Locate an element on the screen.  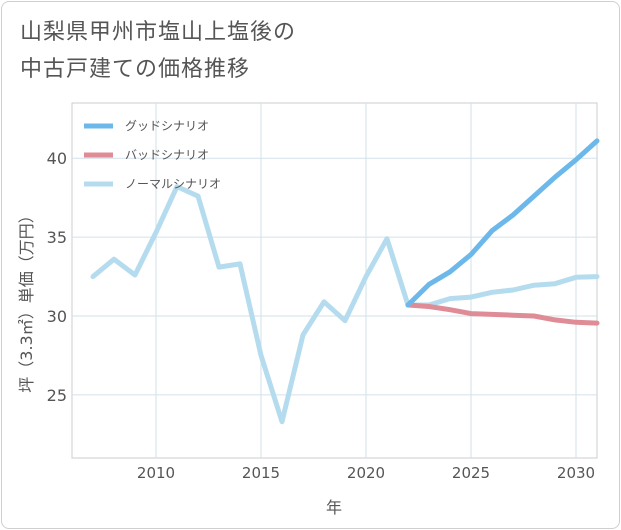
legend-label: バッドシナリオ is located at coordinates (167, 155).